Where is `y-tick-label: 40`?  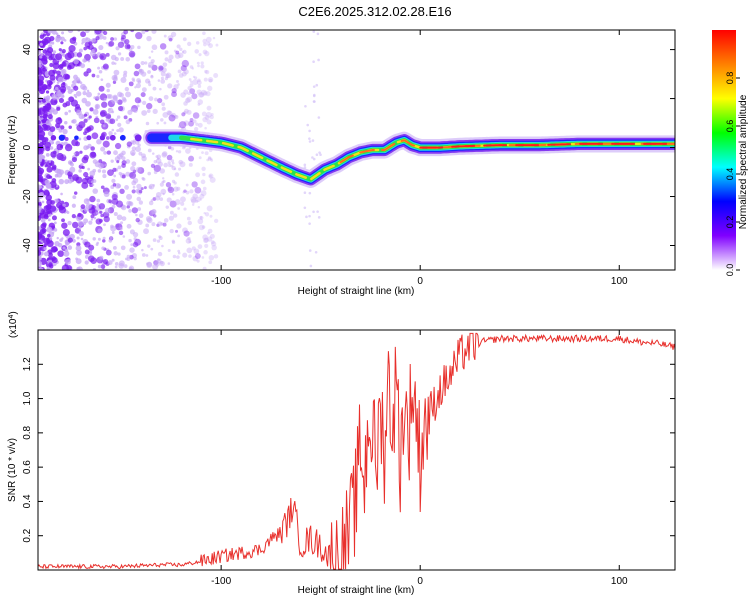
y-tick-label: 40 is located at coordinates (27, 50).